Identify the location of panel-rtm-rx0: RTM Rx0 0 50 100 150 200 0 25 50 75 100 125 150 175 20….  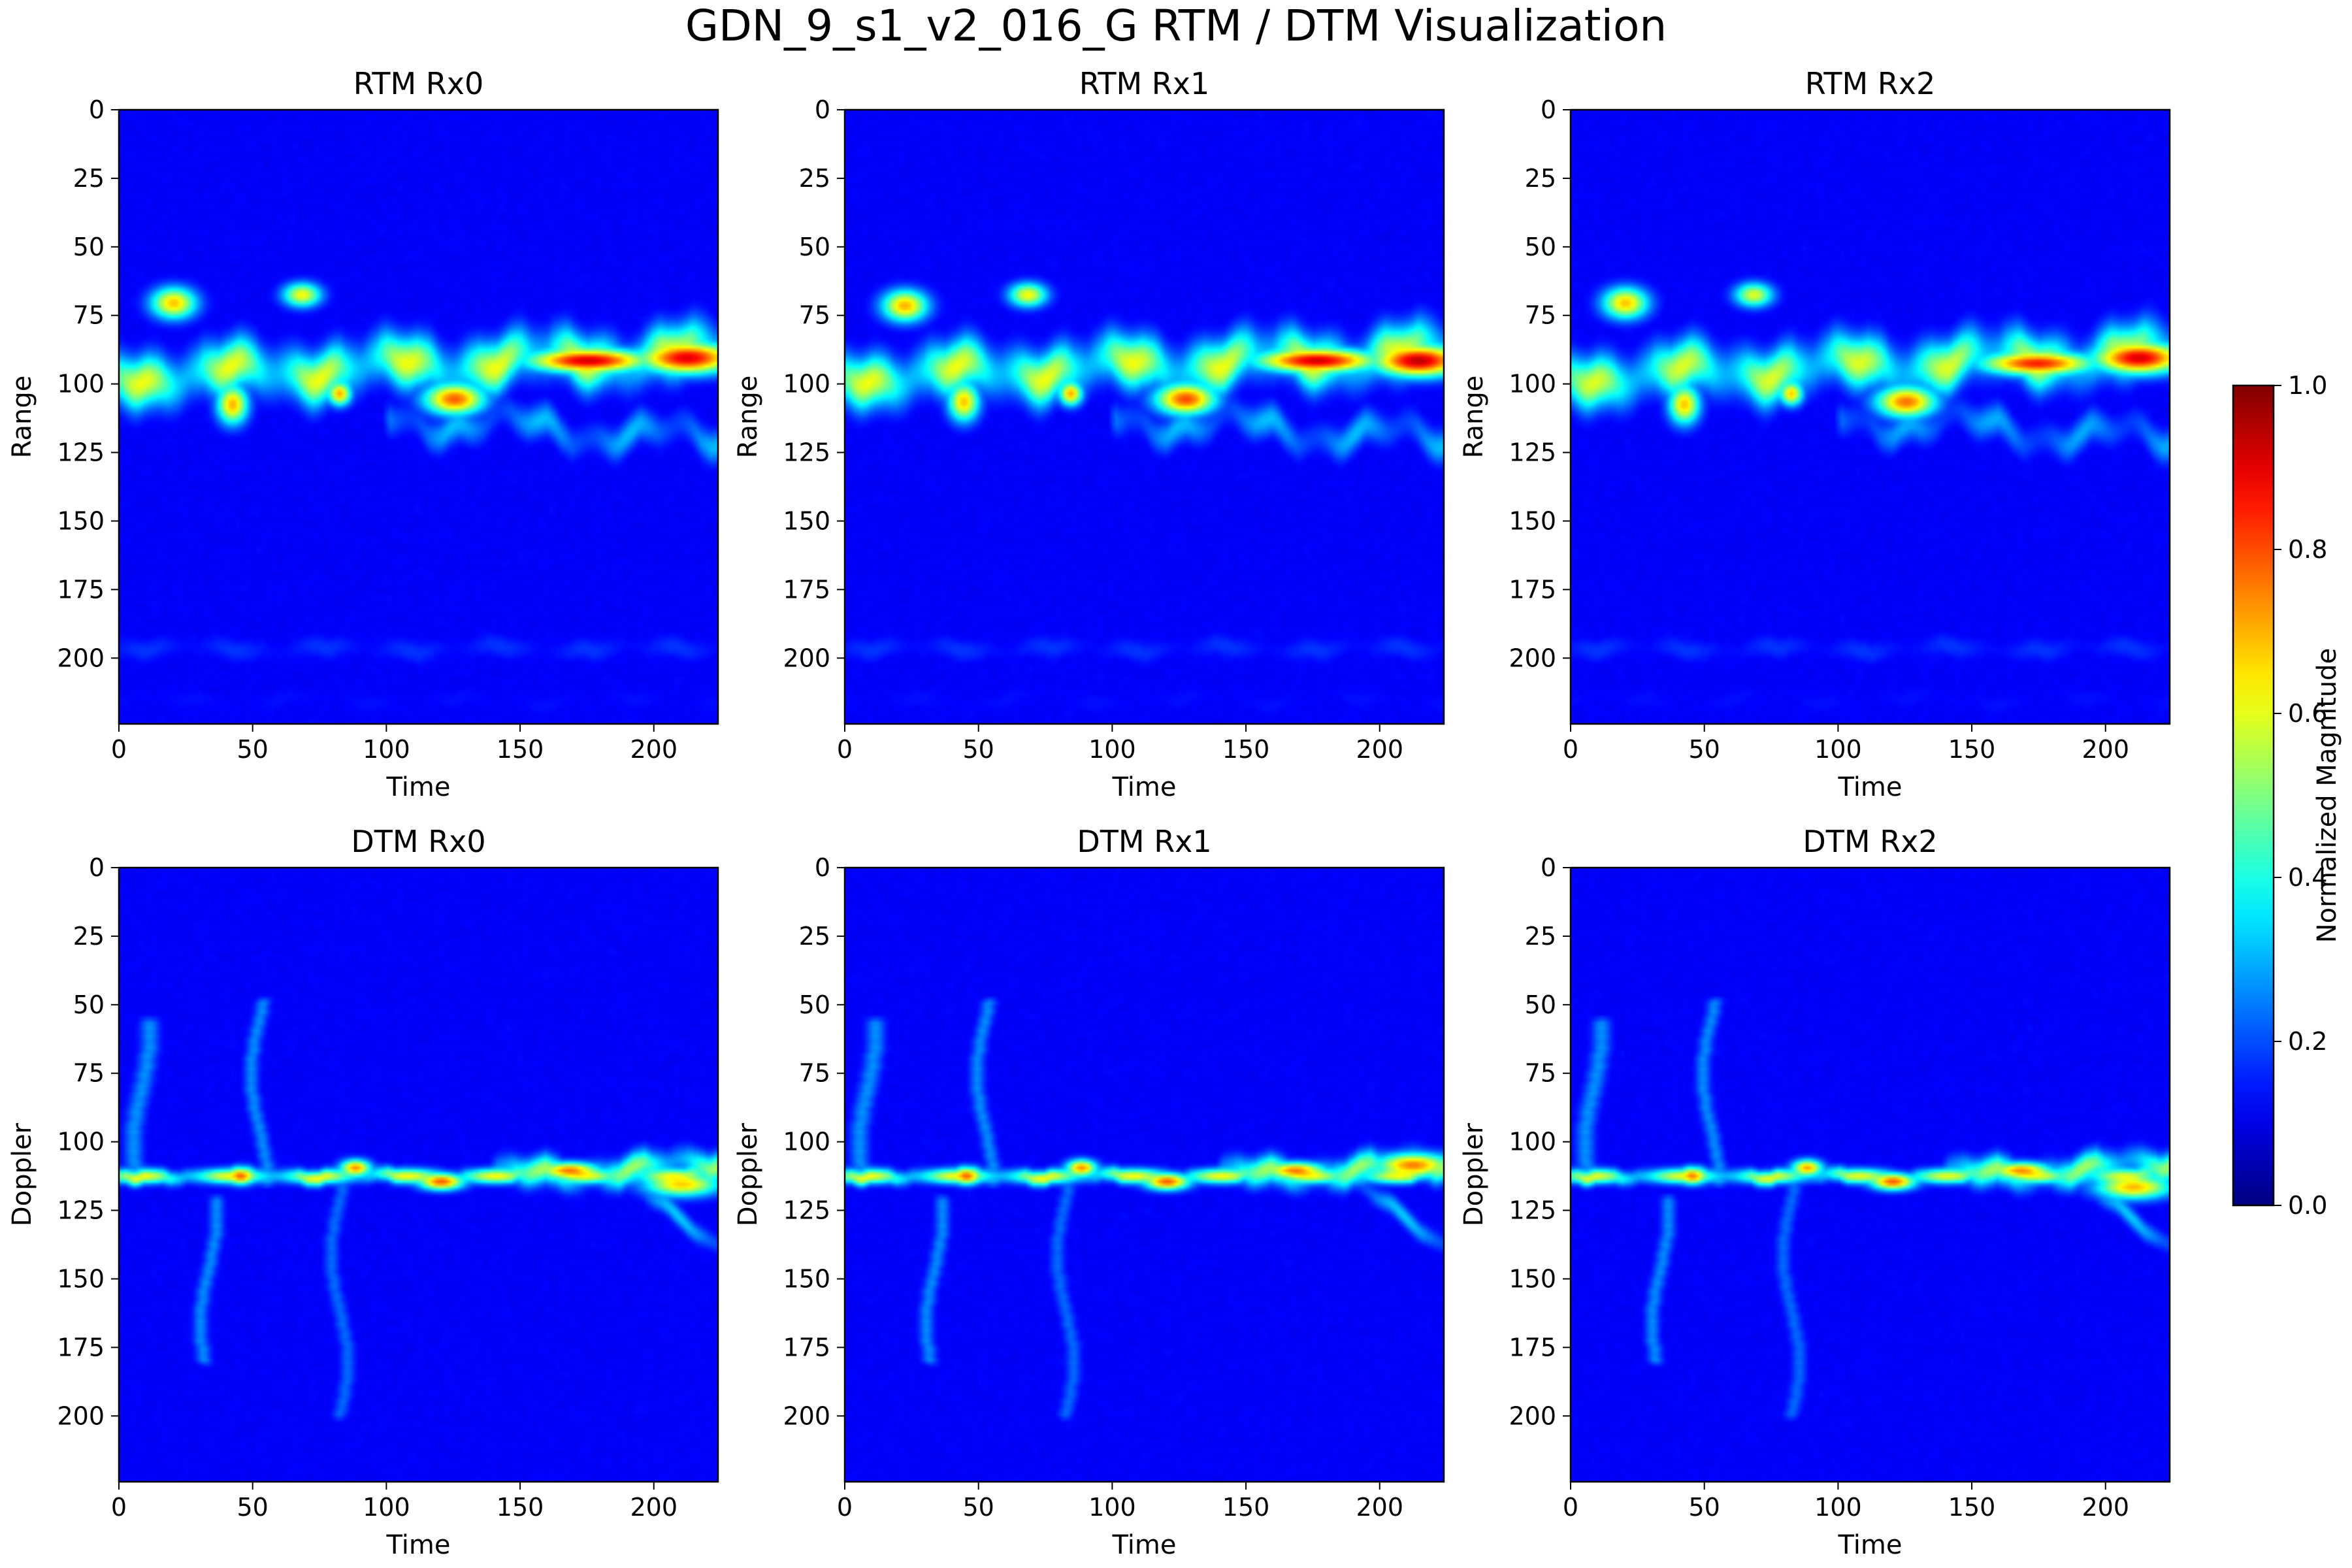
(363, 434).